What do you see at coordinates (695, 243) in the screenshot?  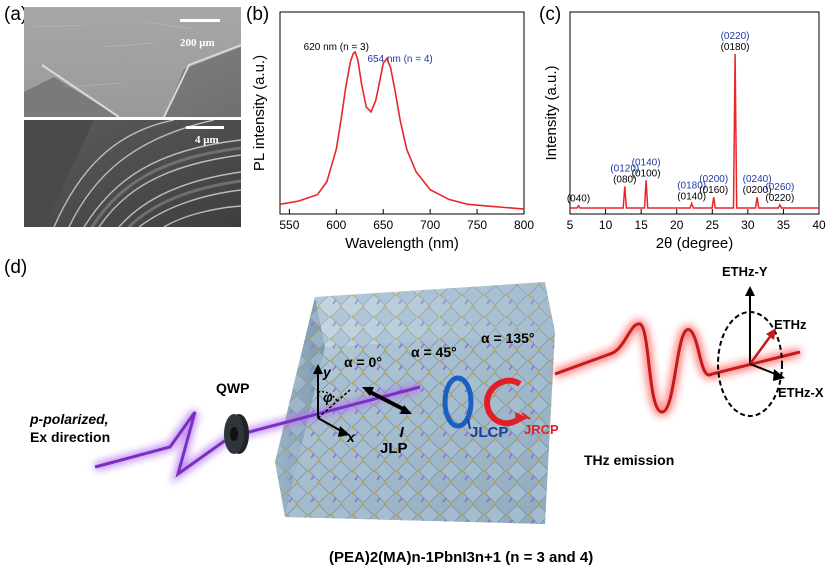 I see `x-axis-label: 2θ (degree)` at bounding box center [695, 243].